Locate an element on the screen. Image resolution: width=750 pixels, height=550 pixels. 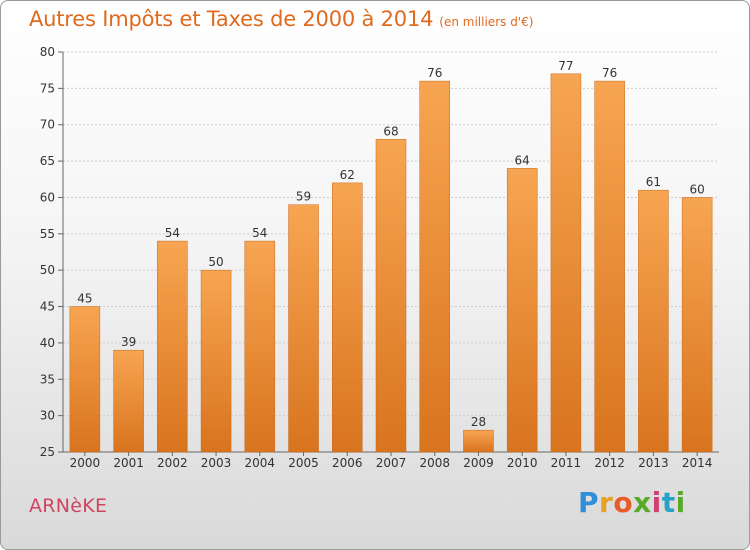
x-tick-label: 2011 is located at coordinates (566, 463).